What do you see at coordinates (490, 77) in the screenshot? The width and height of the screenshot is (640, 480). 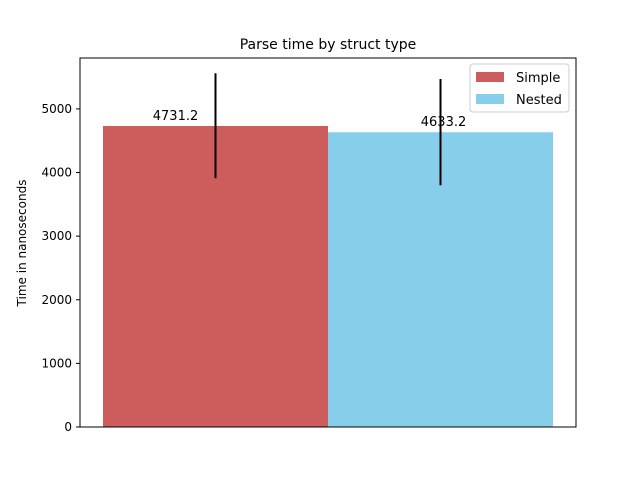 I see `legend-swatch-simple` at bounding box center [490, 77].